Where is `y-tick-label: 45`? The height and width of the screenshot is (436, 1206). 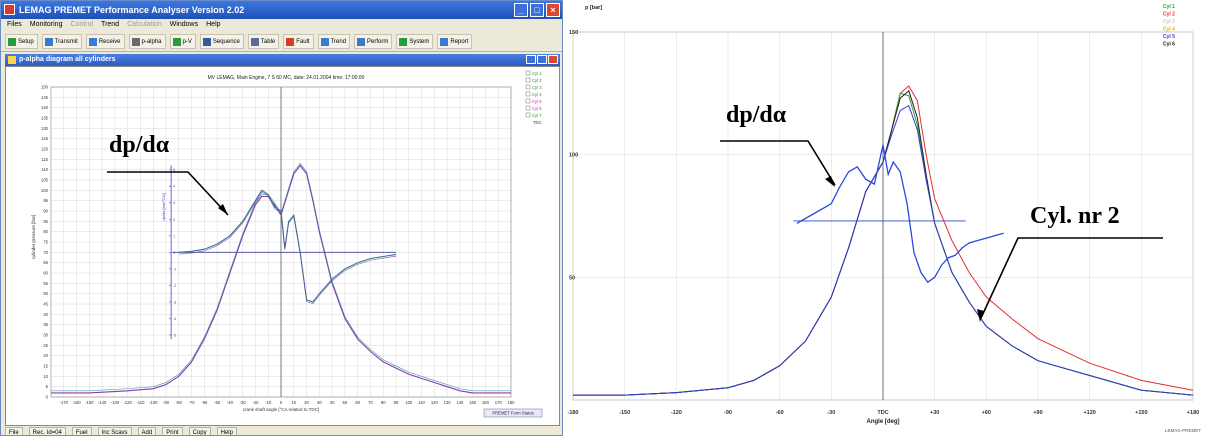 y-tick-label: 45 is located at coordinates (45, 304).